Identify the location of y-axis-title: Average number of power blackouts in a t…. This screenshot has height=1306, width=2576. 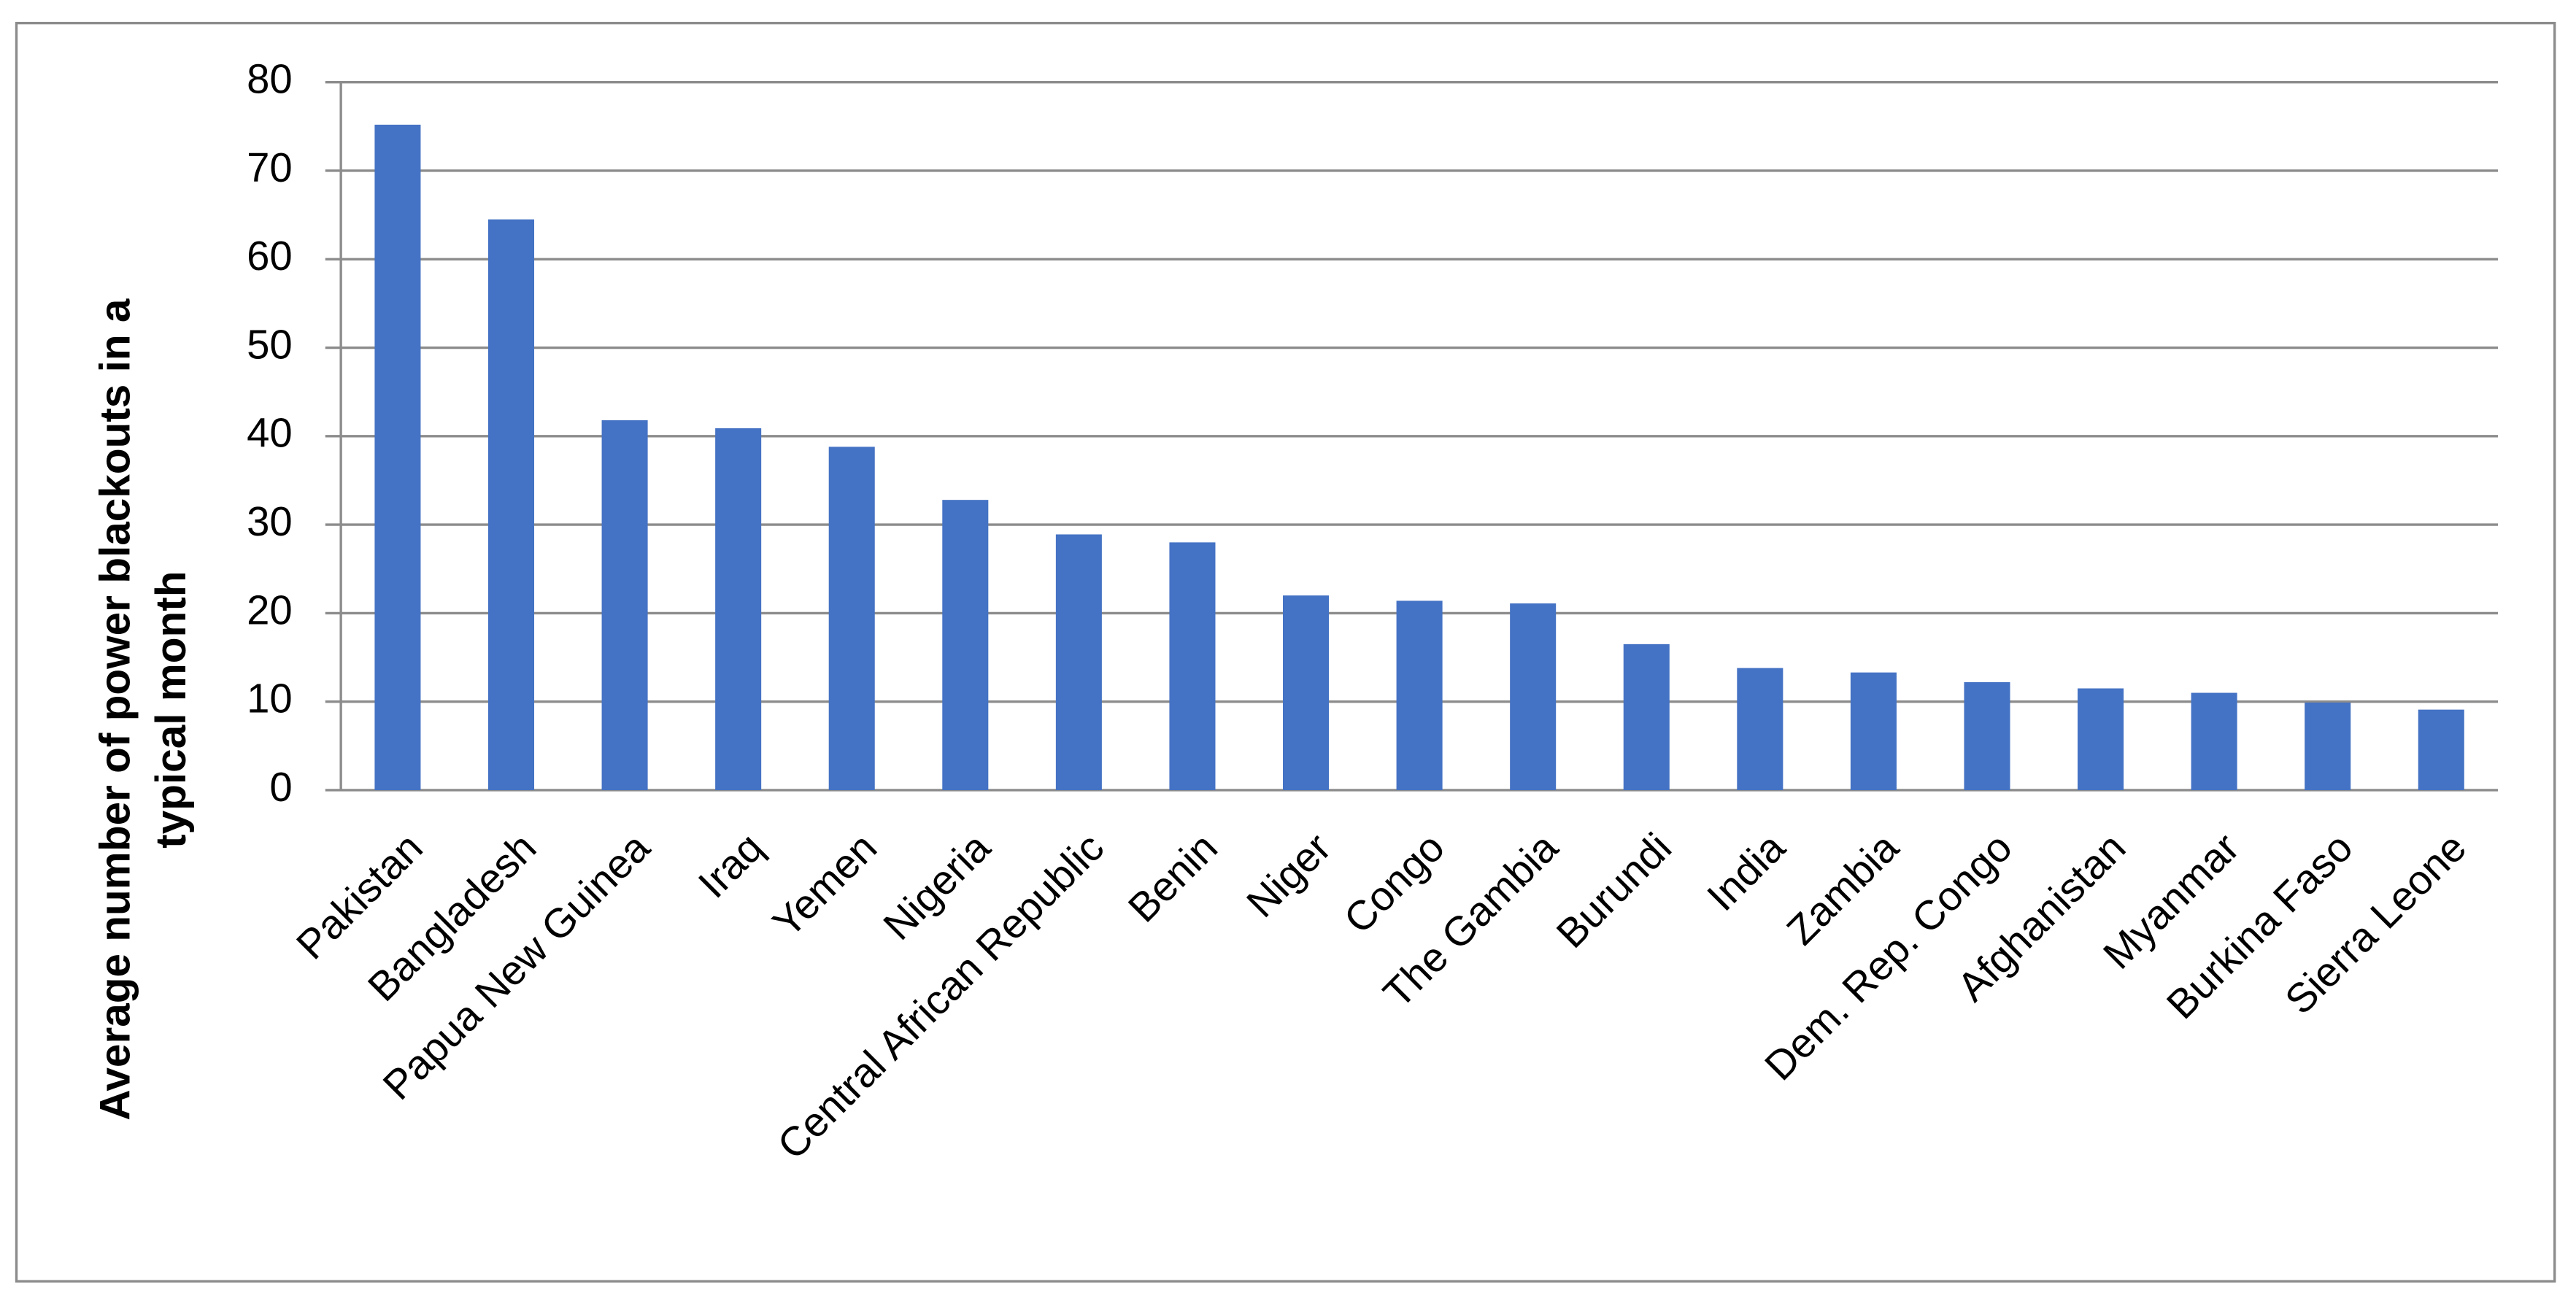
(144, 709).